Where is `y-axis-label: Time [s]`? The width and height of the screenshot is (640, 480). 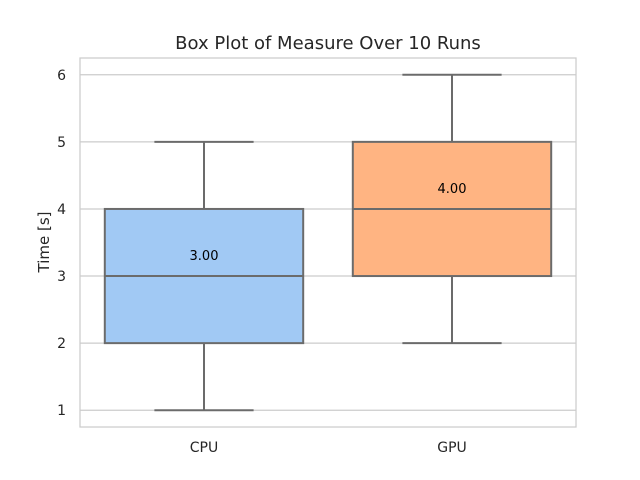 y-axis-label: Time [s] is located at coordinates (44, 243).